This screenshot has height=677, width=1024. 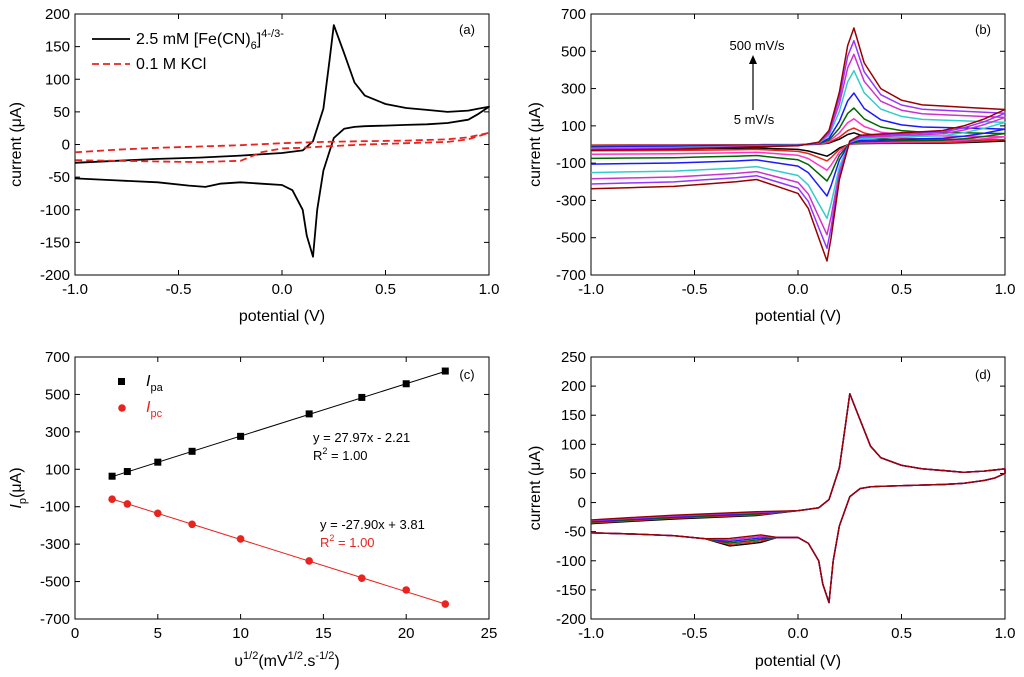 I want to click on panel-label: (a), so click(x=467, y=29).